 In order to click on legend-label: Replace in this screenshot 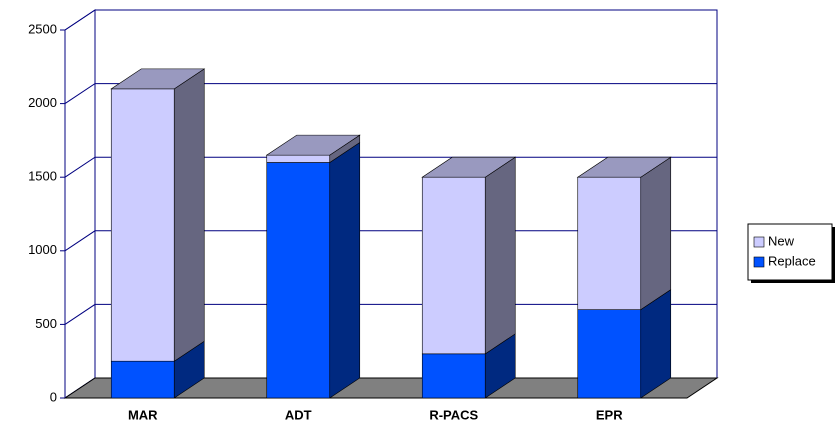, I will do `click(792, 260)`.